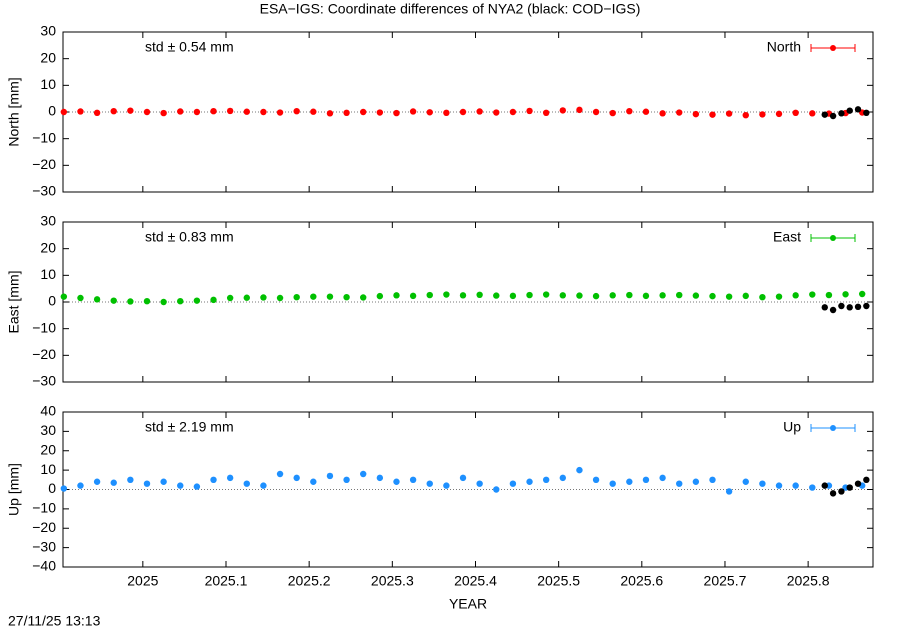  I want to click on y-tick-label: −20, so click(44, 354).